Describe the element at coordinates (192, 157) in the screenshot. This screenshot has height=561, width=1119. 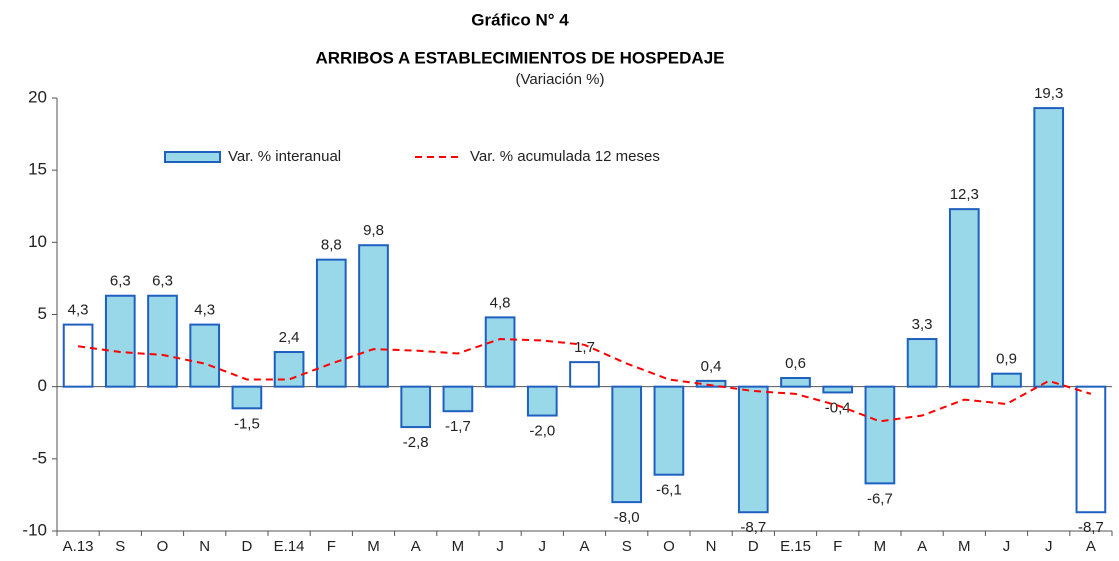
I see `legend-swatch` at that location.